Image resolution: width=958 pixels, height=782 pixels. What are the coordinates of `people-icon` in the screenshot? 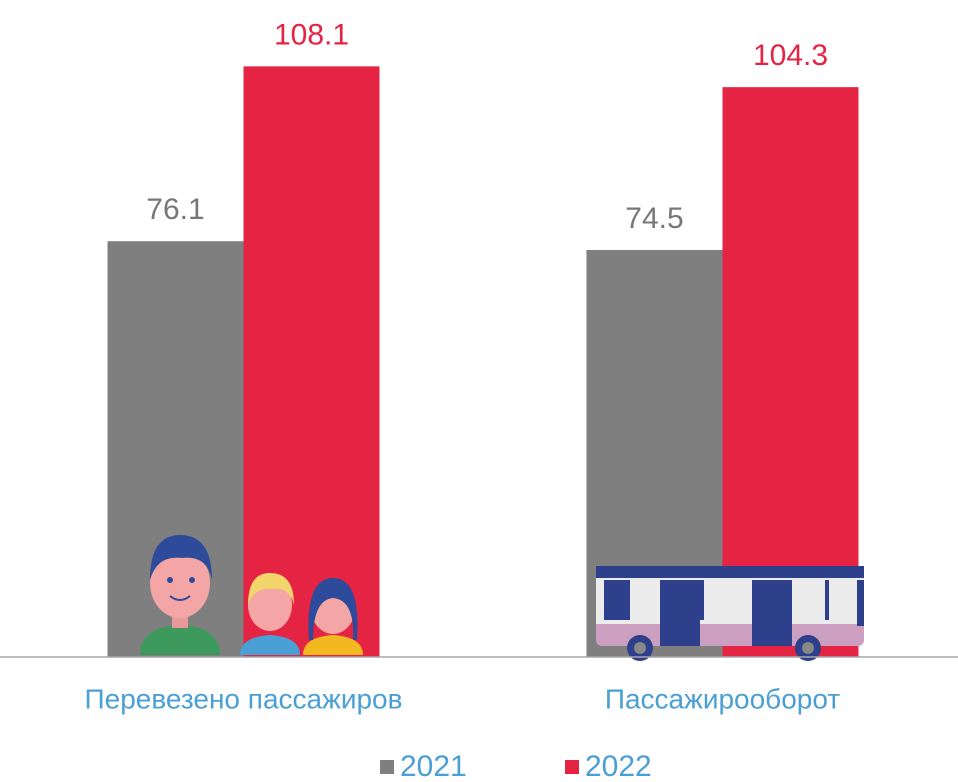 It's located at (251, 595).